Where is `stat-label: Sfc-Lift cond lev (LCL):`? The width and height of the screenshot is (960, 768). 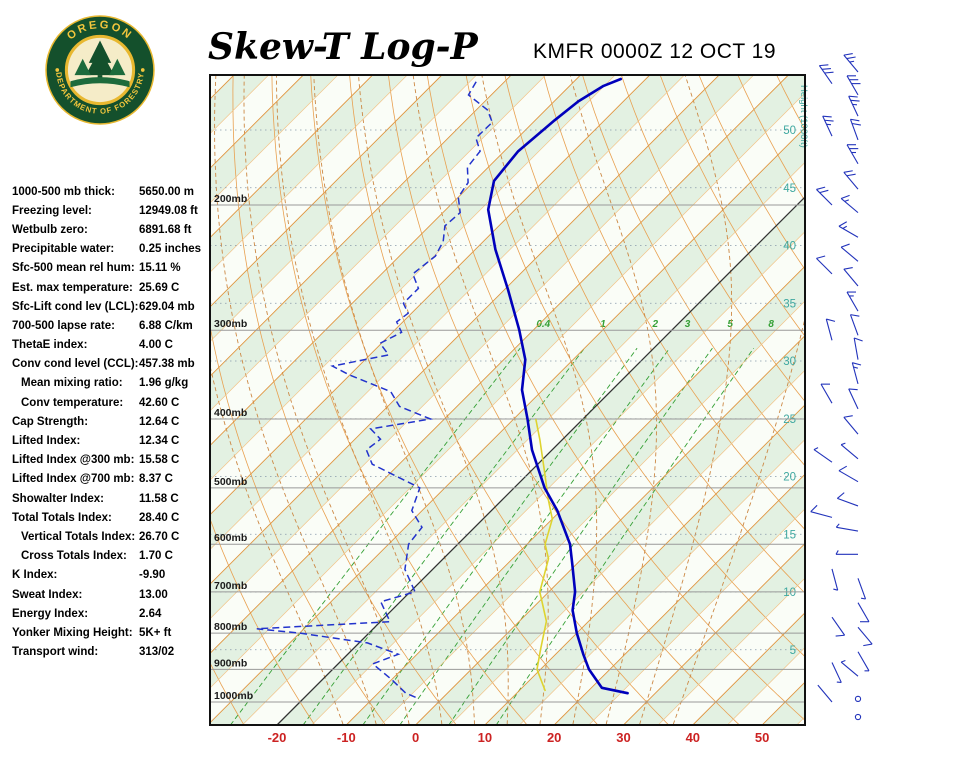
stat-label: Sfc-Lift cond lev (LCL): is located at coordinates (75, 306).